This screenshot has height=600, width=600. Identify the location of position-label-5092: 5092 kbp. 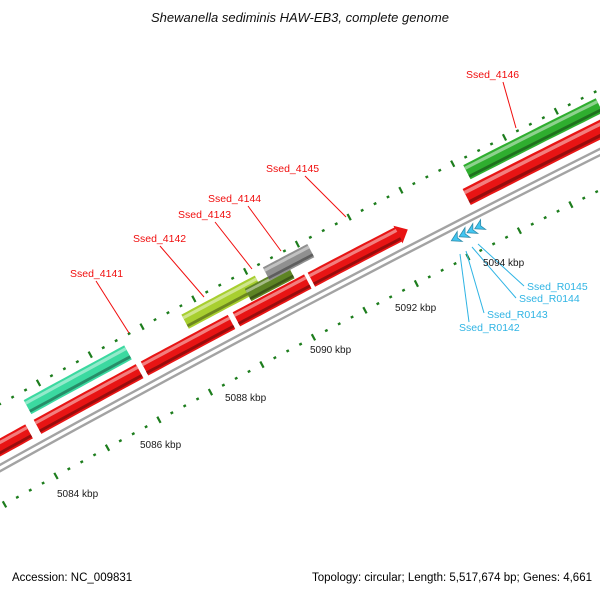
(416, 308).